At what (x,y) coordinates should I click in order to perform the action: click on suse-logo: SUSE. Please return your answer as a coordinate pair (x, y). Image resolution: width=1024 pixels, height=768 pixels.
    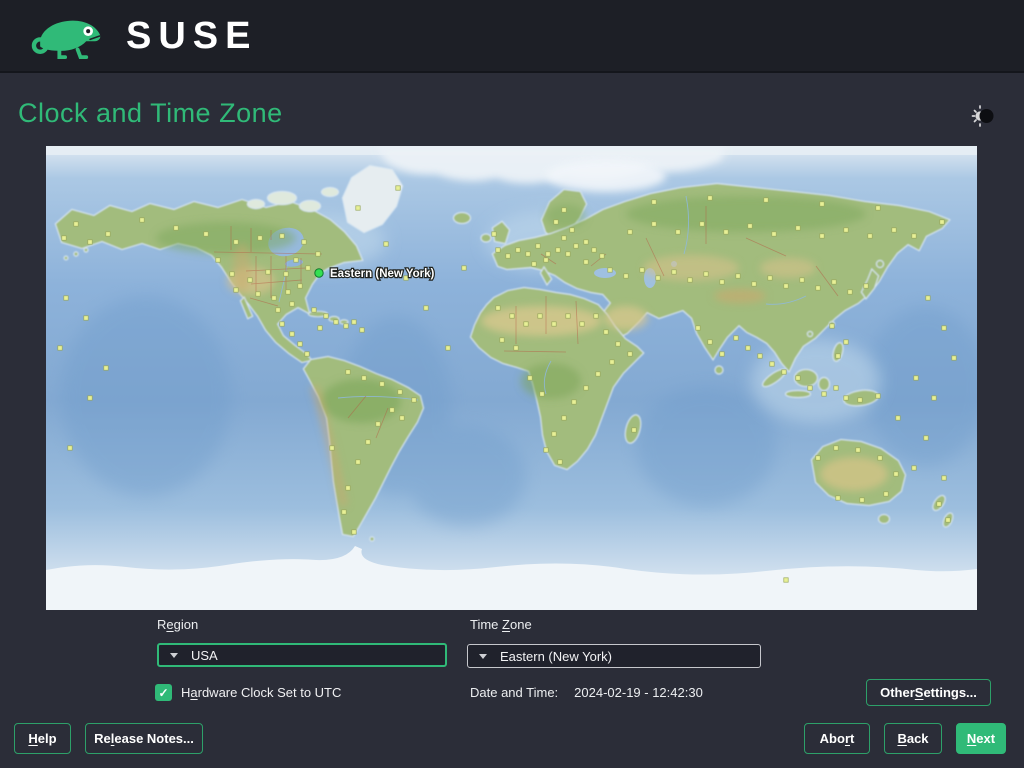
    Looking at the image, I should click on (141, 36).